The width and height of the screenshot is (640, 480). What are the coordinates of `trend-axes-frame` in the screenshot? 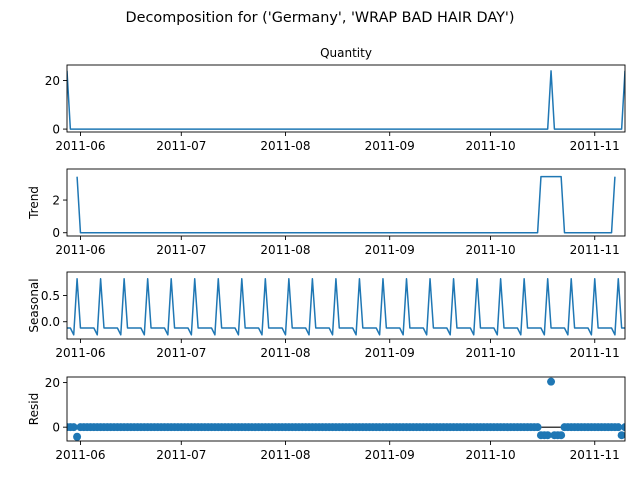 It's located at (346, 202).